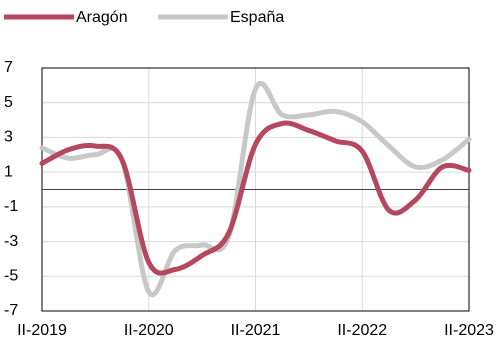  Describe the element at coordinates (149, 330) in the screenshot. I see `x-tick-label: II-2020` at that location.